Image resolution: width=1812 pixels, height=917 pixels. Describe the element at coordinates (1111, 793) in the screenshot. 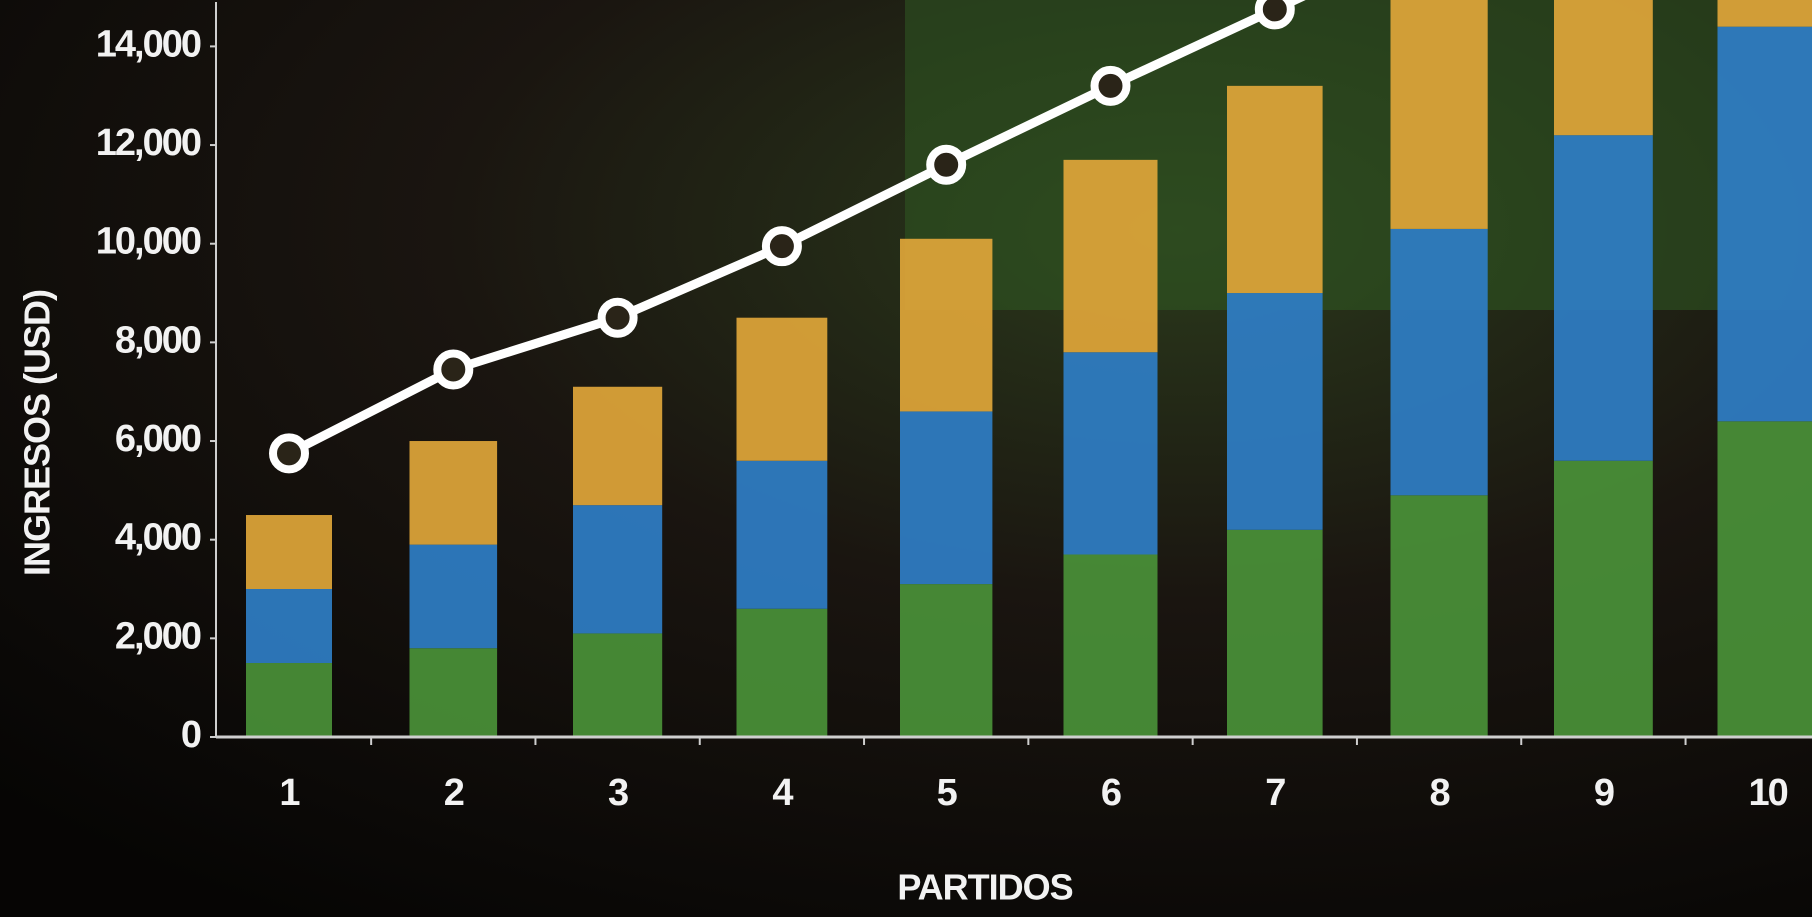

I see `x-tick-label: 6` at that location.